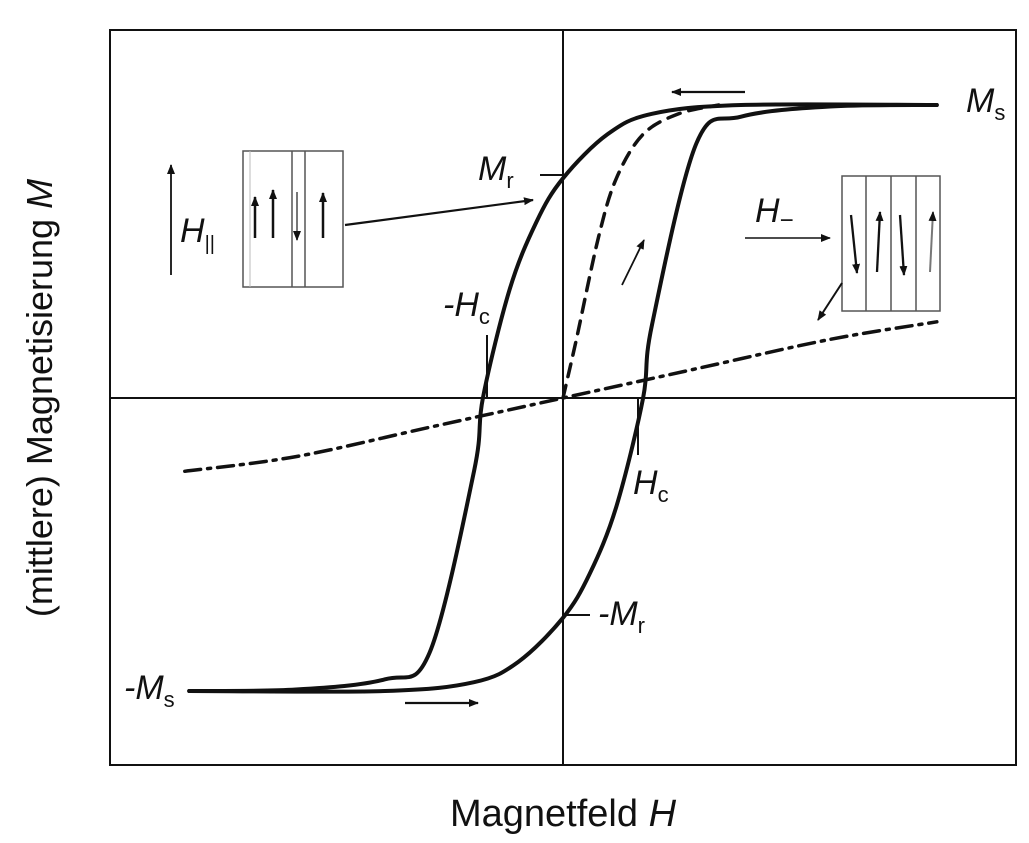  What do you see at coordinates (651, 485) in the screenshot?
I see `label-hc: Hc` at bounding box center [651, 485].